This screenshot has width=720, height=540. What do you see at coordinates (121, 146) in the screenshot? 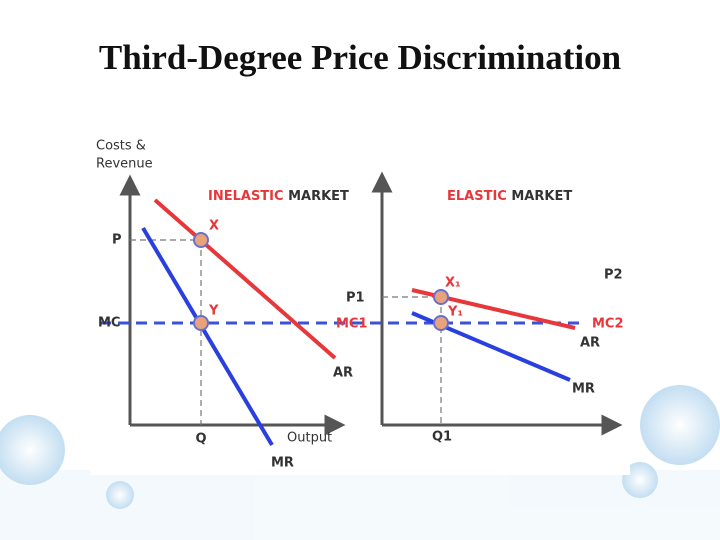
I see `axis-label: Costs &` at bounding box center [121, 146].